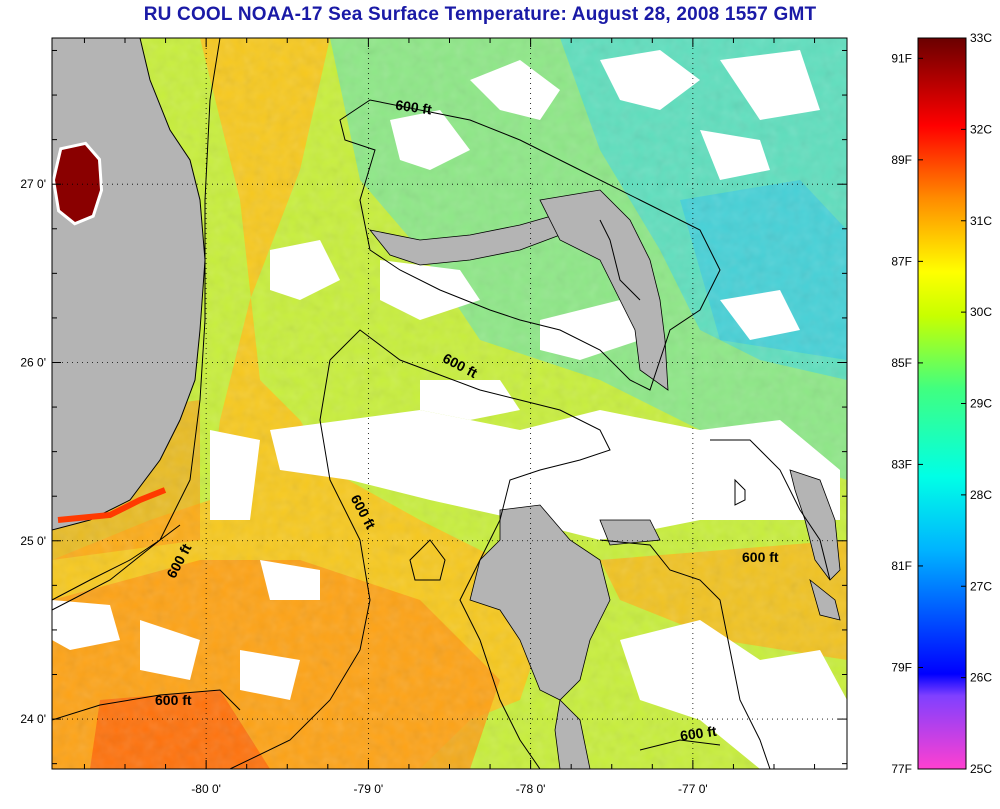  What do you see at coordinates (369, 789) in the screenshot?
I see `lon-tick-label: -79 0'` at bounding box center [369, 789].